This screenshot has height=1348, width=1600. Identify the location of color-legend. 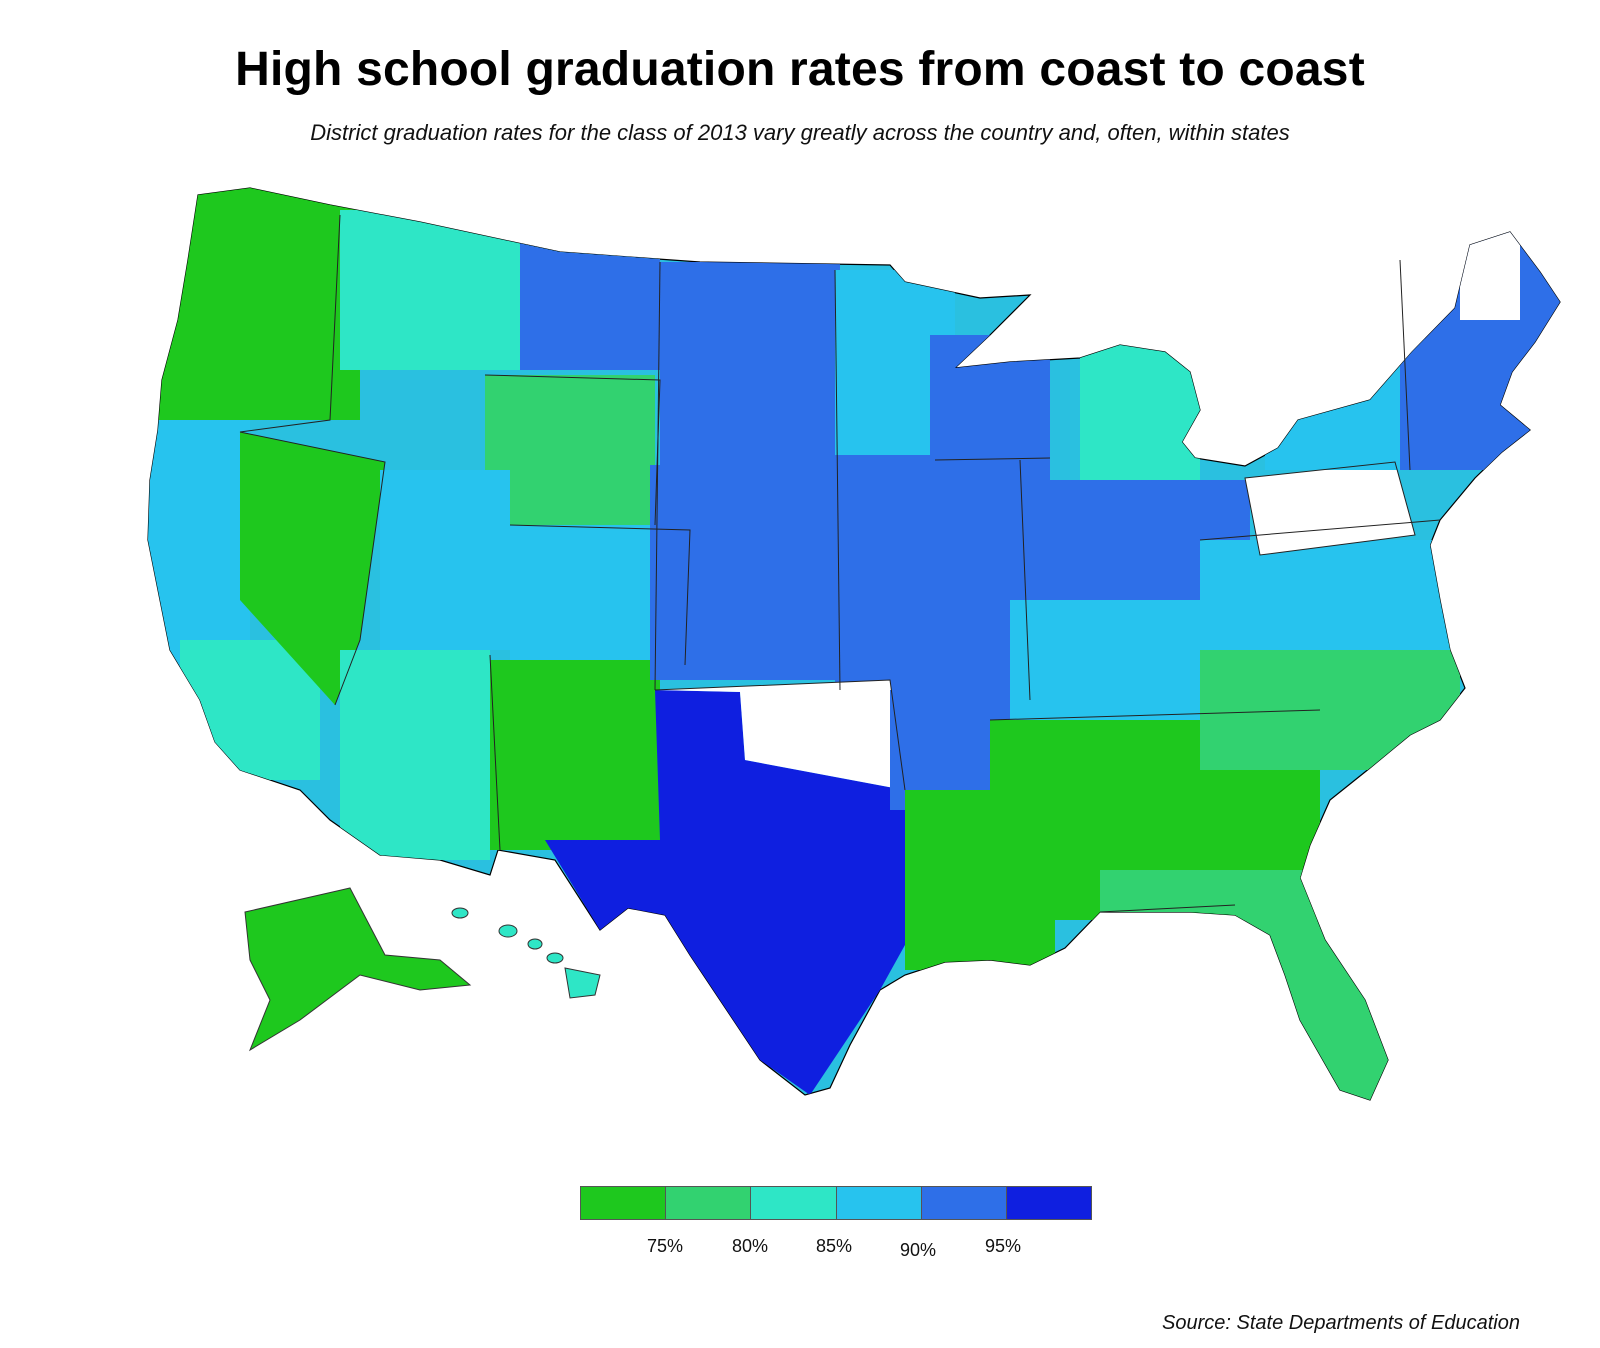
(836, 1203).